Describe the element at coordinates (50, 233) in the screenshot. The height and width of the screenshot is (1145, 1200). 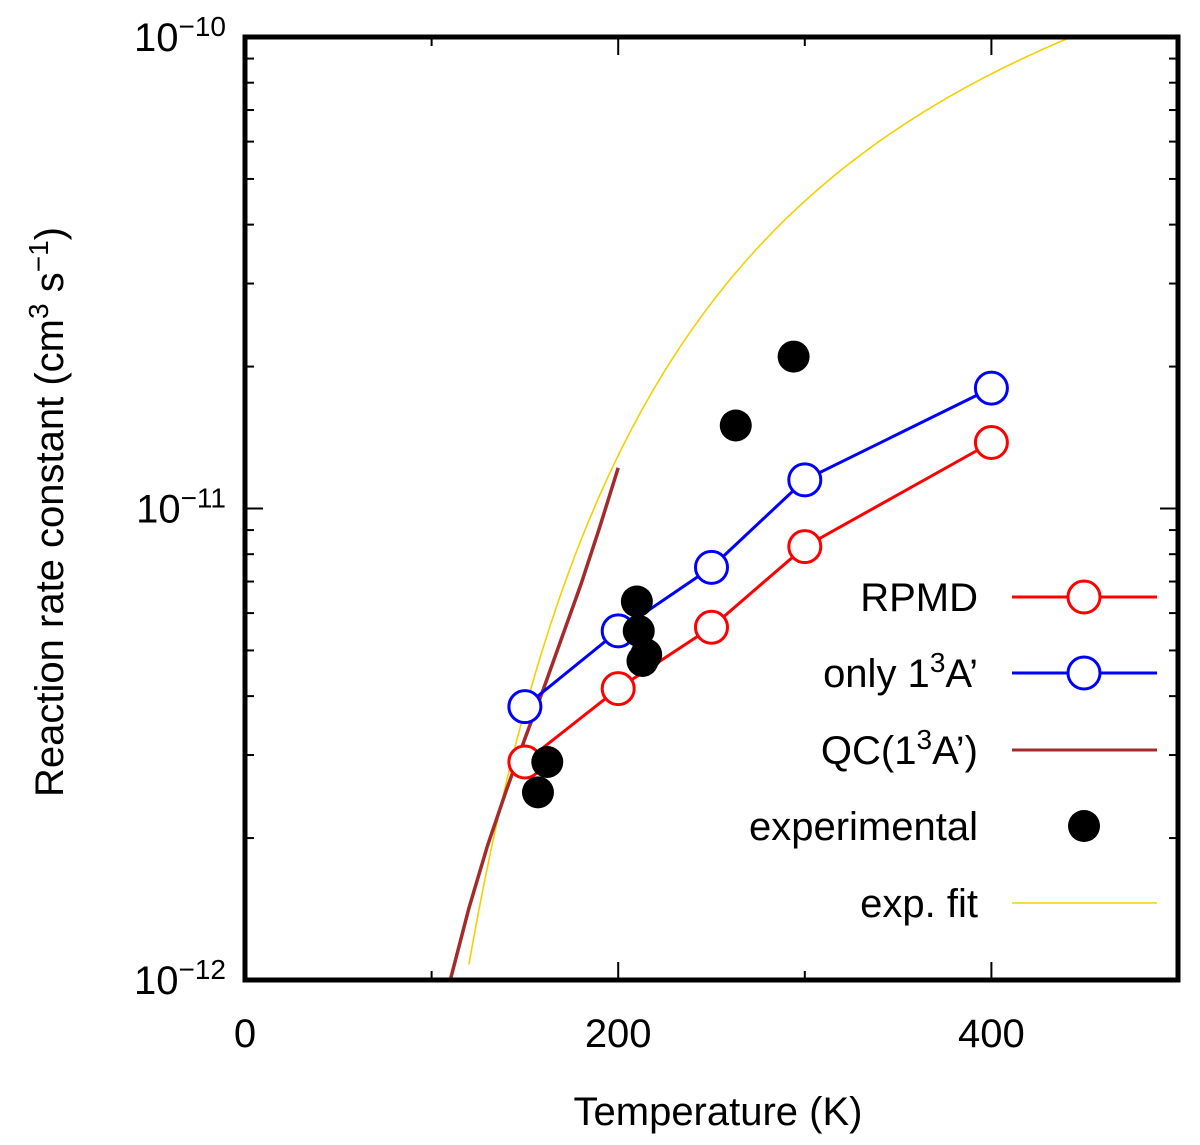
I see `y-axis-label-end: )` at that location.